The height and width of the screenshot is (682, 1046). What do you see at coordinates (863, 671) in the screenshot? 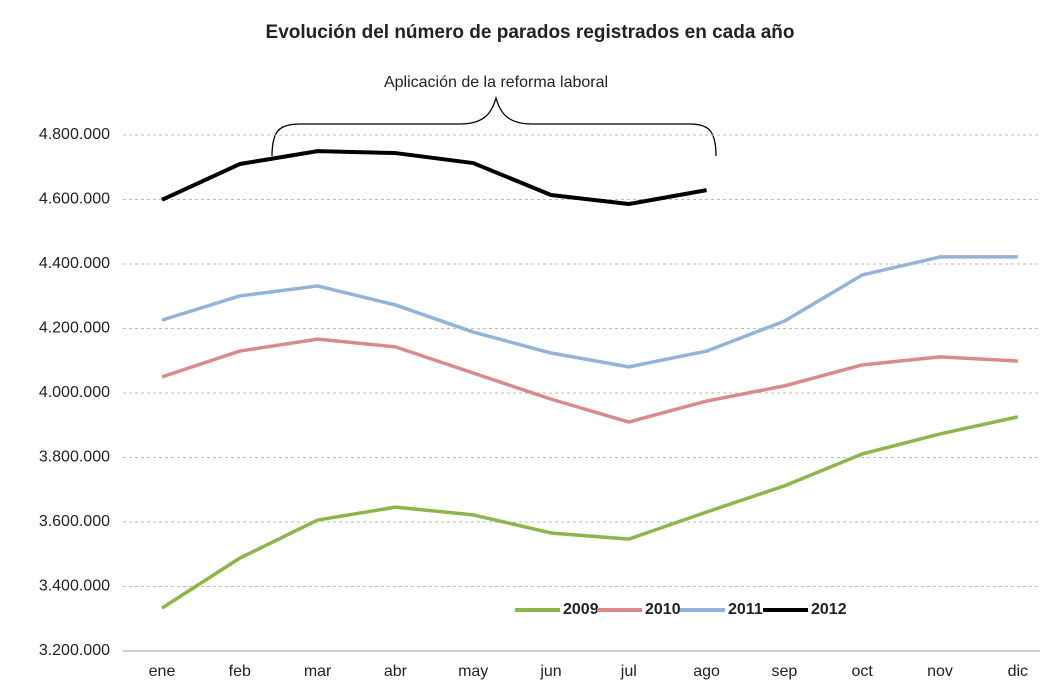
I see `x-tick-label: oct` at bounding box center [863, 671].